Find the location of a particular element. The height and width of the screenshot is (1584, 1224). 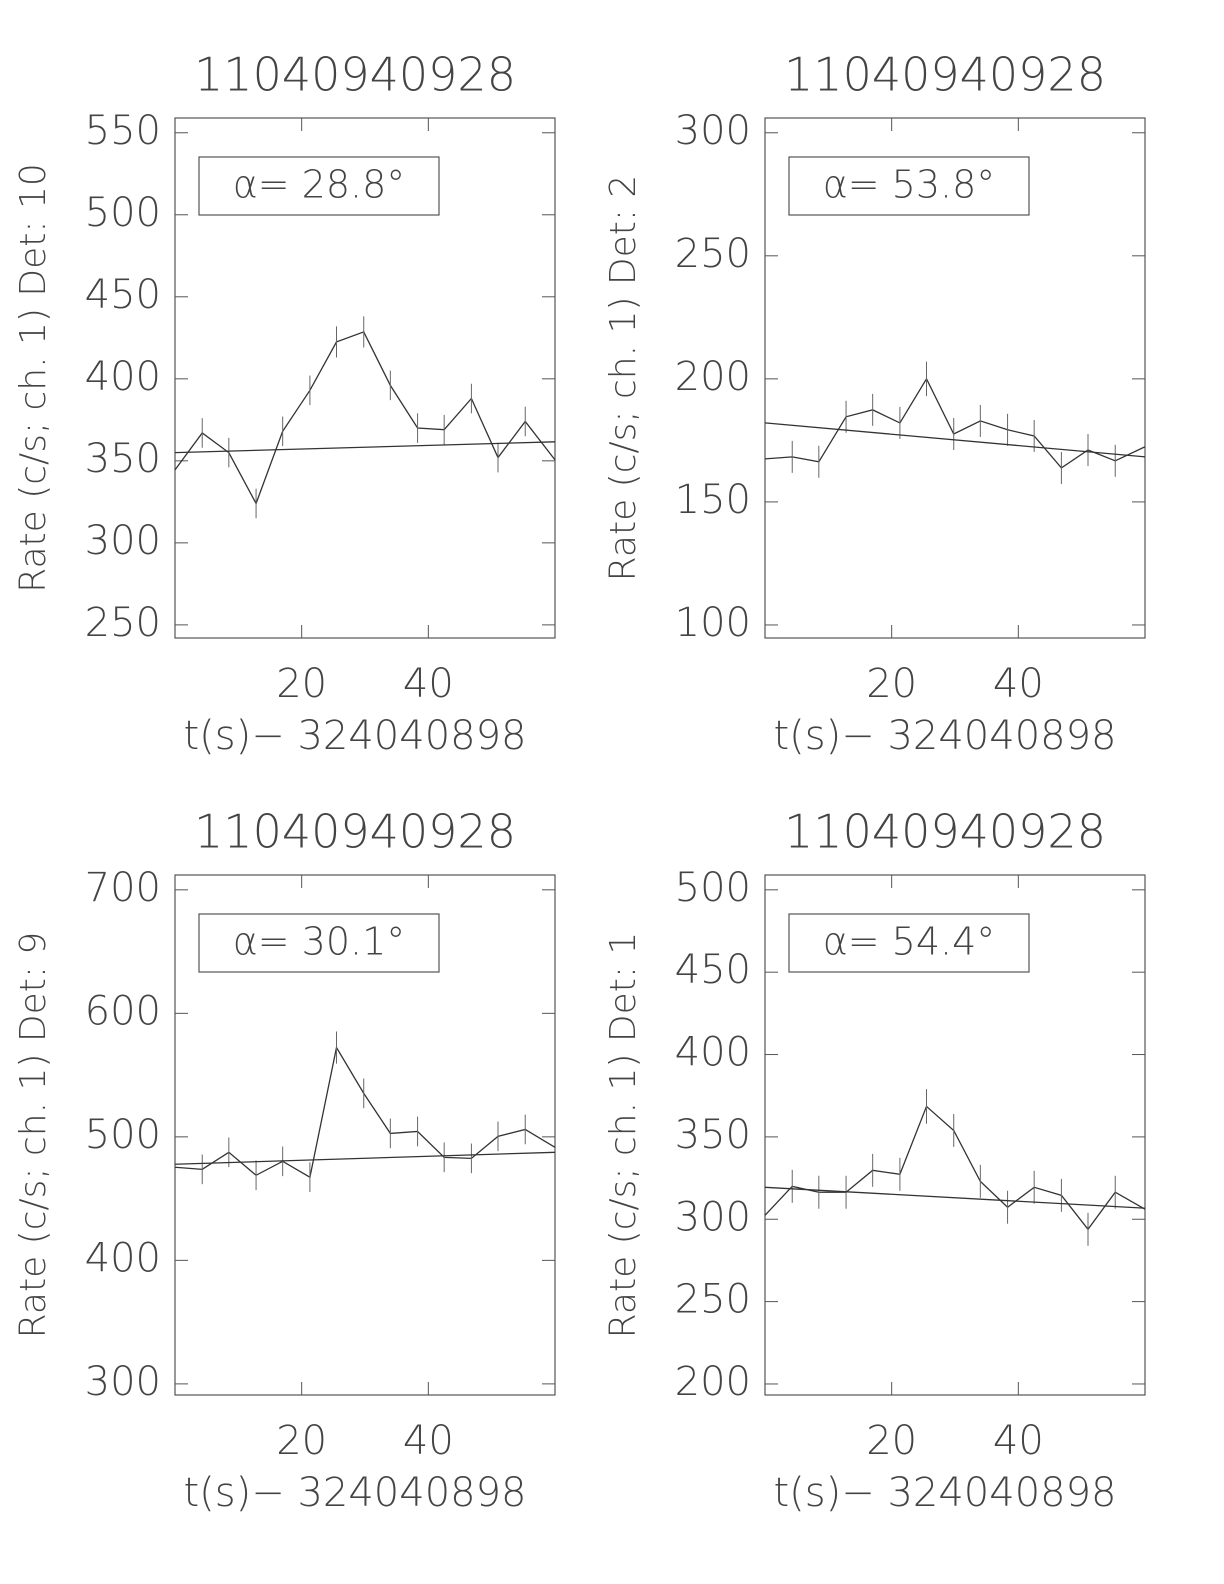

y-axis-label: Rate (c/s; ch. 1) Det: 1 is located at coordinates (623, 1135).